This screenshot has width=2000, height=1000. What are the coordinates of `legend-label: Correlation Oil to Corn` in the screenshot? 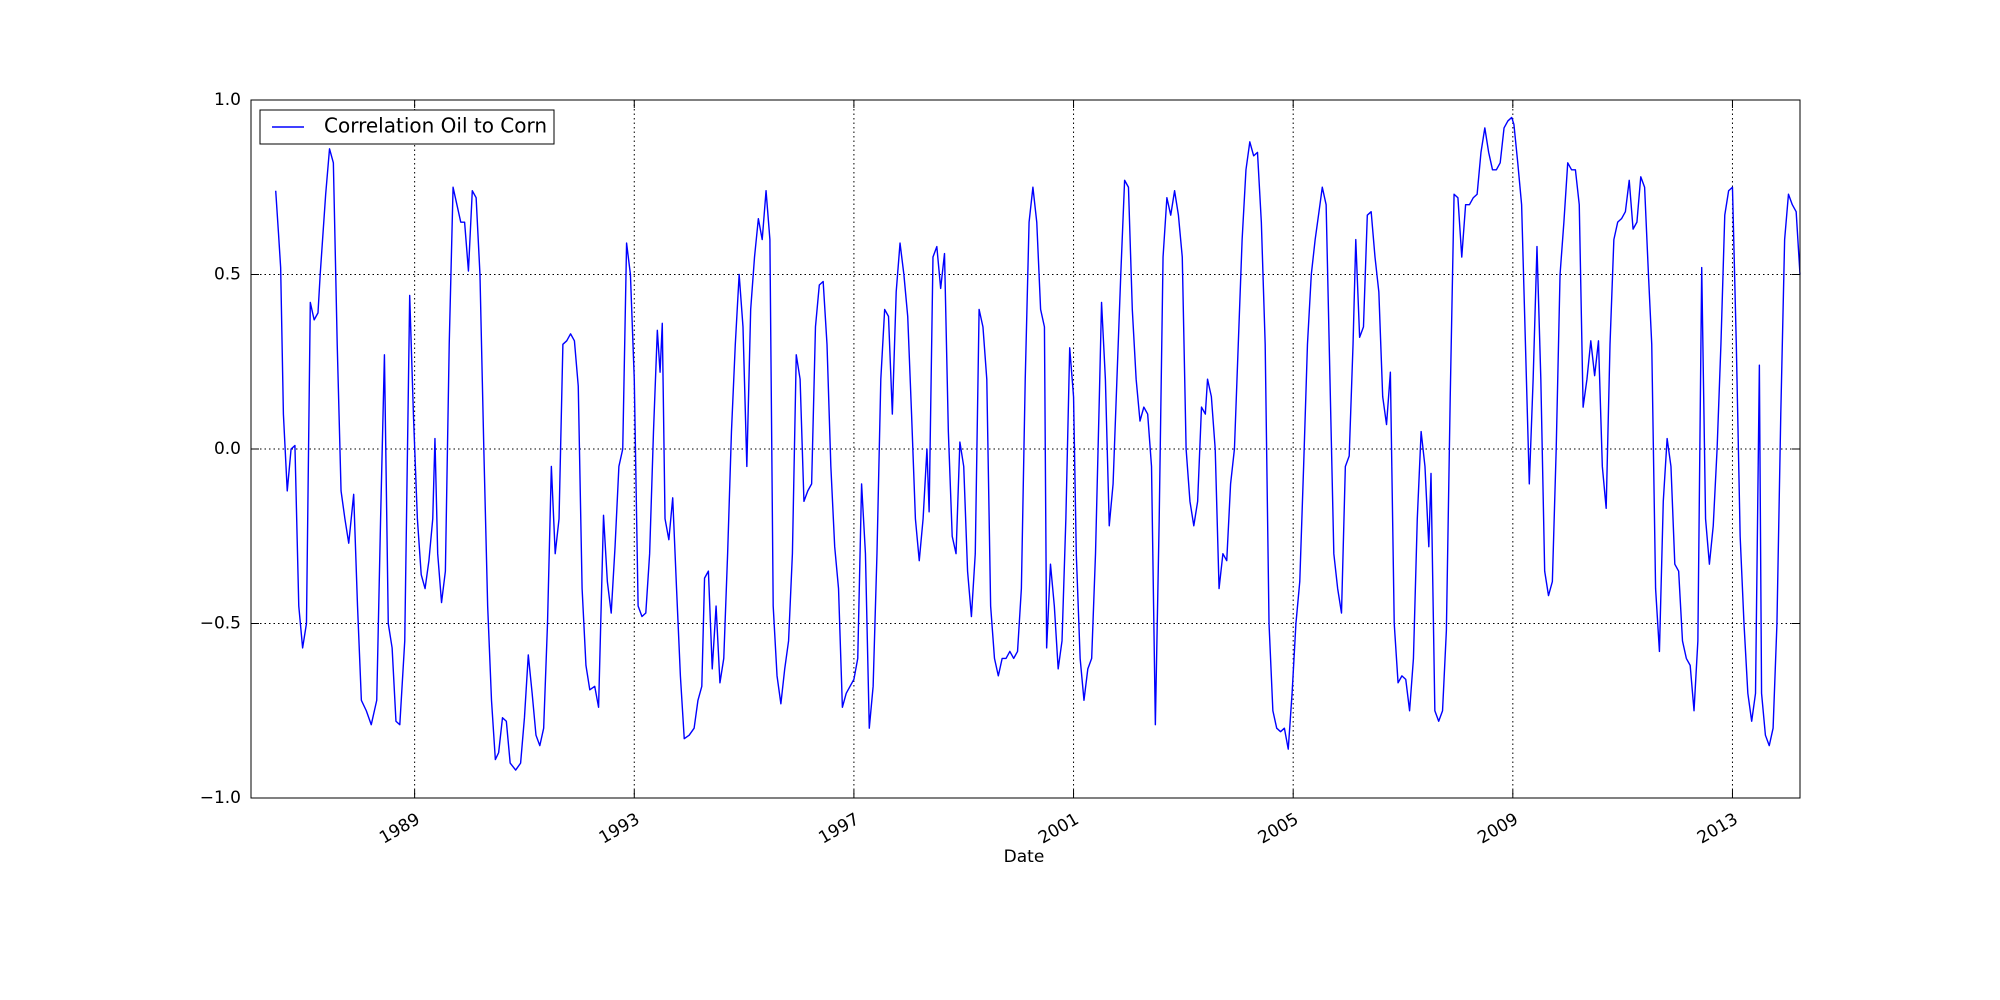 It's located at (435, 126).